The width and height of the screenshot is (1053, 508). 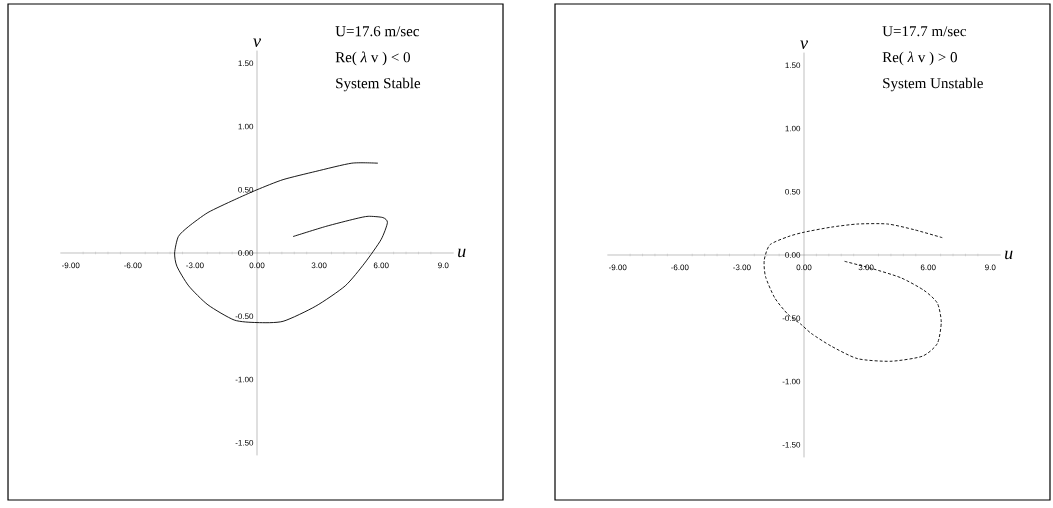 What do you see at coordinates (378, 84) in the screenshot?
I see `annotation: System Stable` at bounding box center [378, 84].